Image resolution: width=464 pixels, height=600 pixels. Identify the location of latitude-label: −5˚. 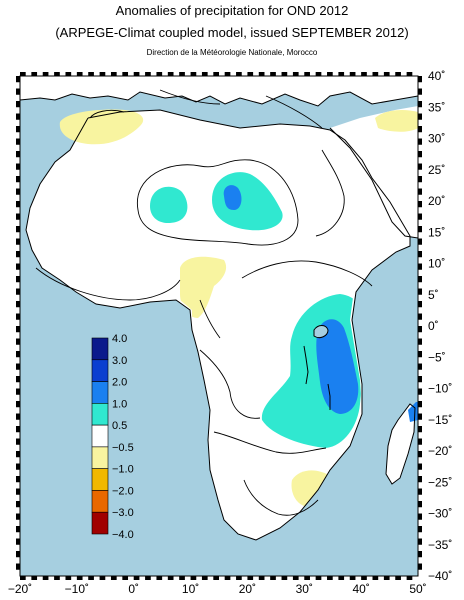
(437, 357).